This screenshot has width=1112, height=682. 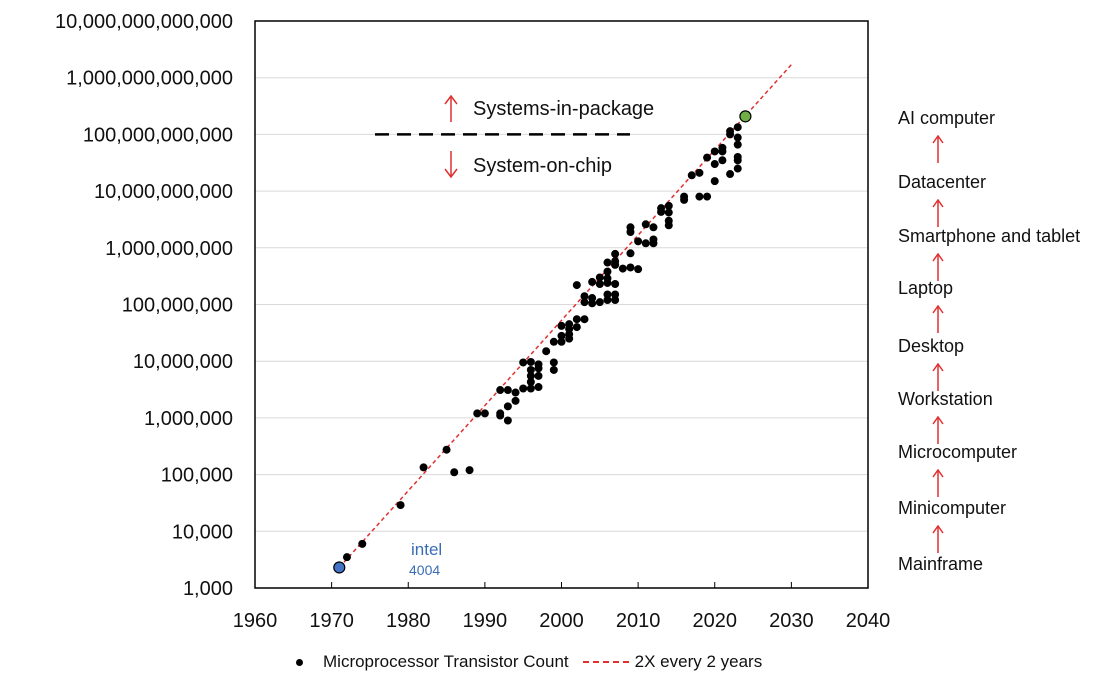 I want to click on progression-label: Smartphone and tablet, so click(x=989, y=236).